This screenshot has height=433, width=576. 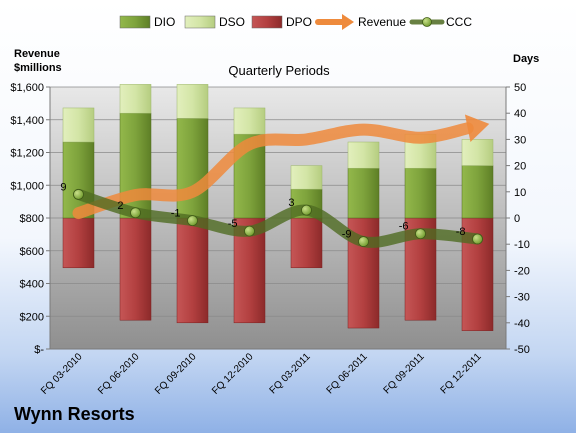 I want to click on legend-item-revenue: Revenue, so click(x=360, y=22).